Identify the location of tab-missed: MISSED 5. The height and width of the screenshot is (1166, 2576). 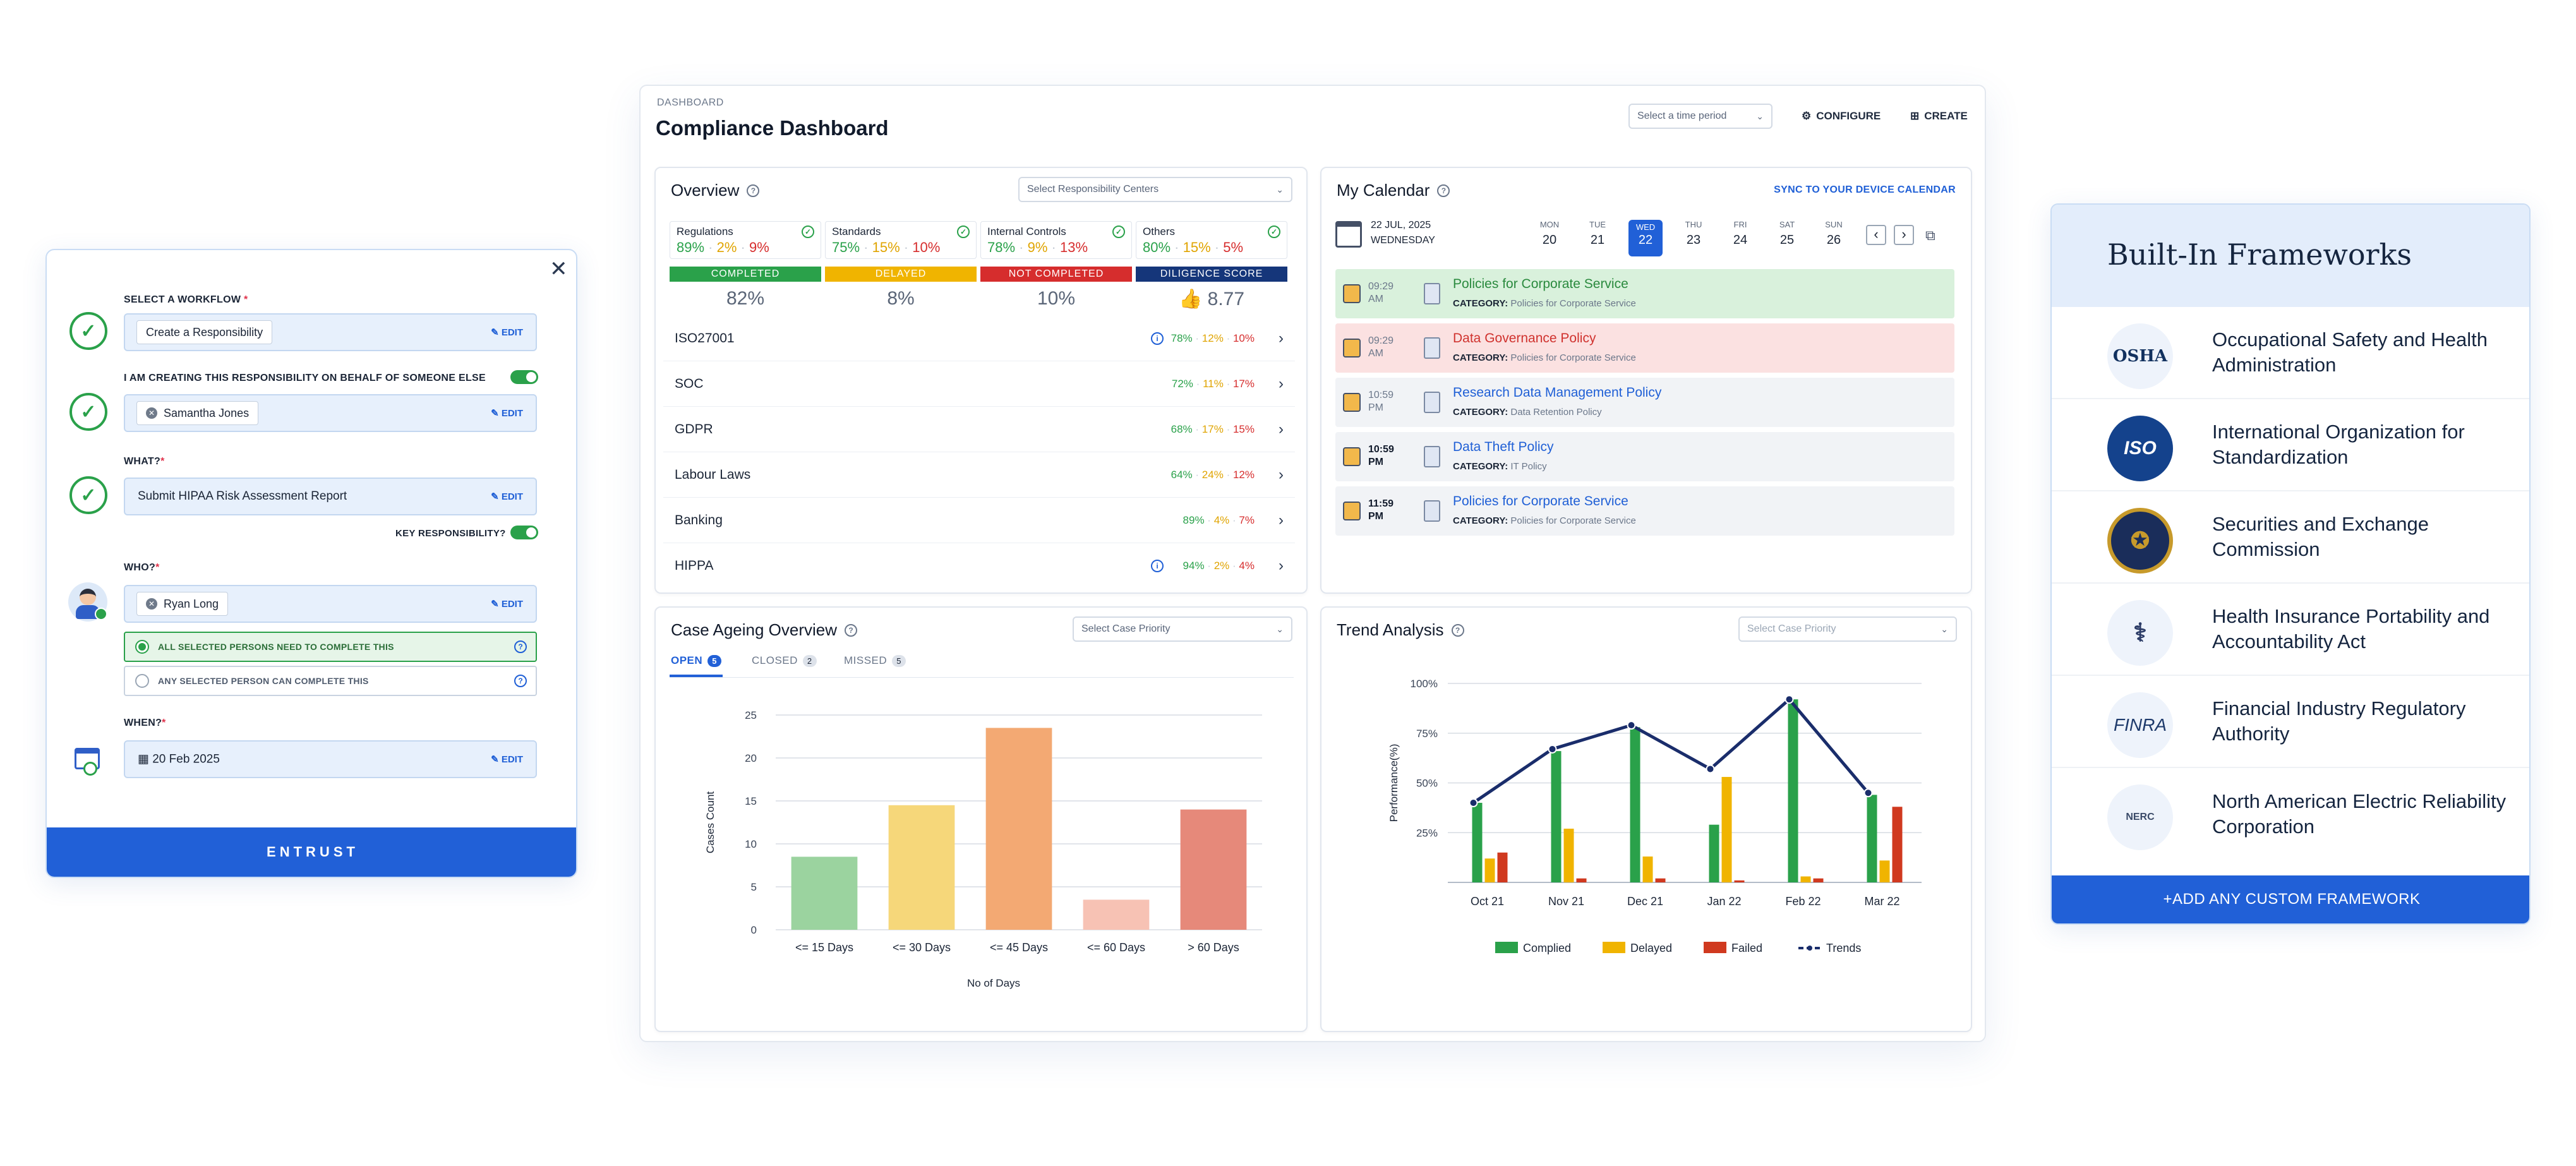
(875, 660).